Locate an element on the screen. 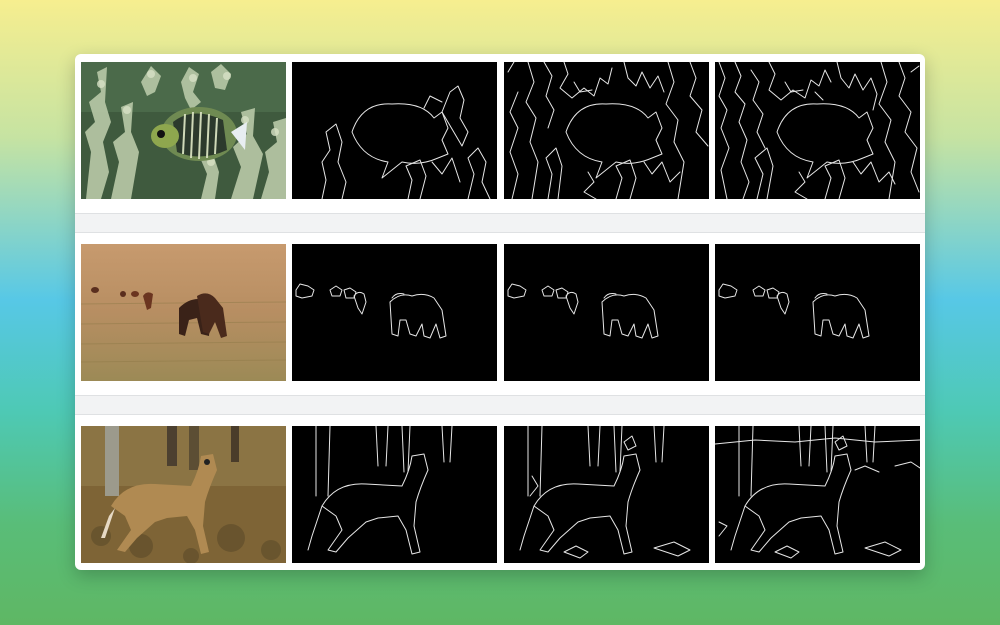 This screenshot has height=625, width=1000. field-edge-map-fine is located at coordinates (794, 311).